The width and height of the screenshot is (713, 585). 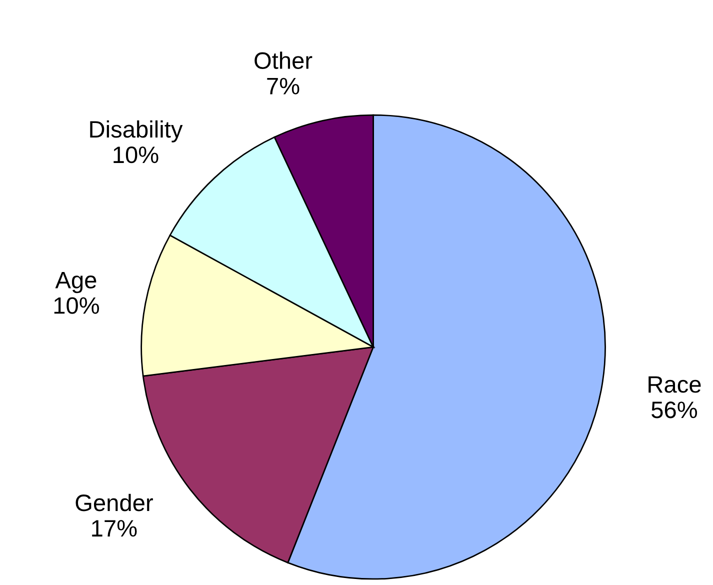 What do you see at coordinates (675, 410) in the screenshot?
I see `data-label: 56%` at bounding box center [675, 410].